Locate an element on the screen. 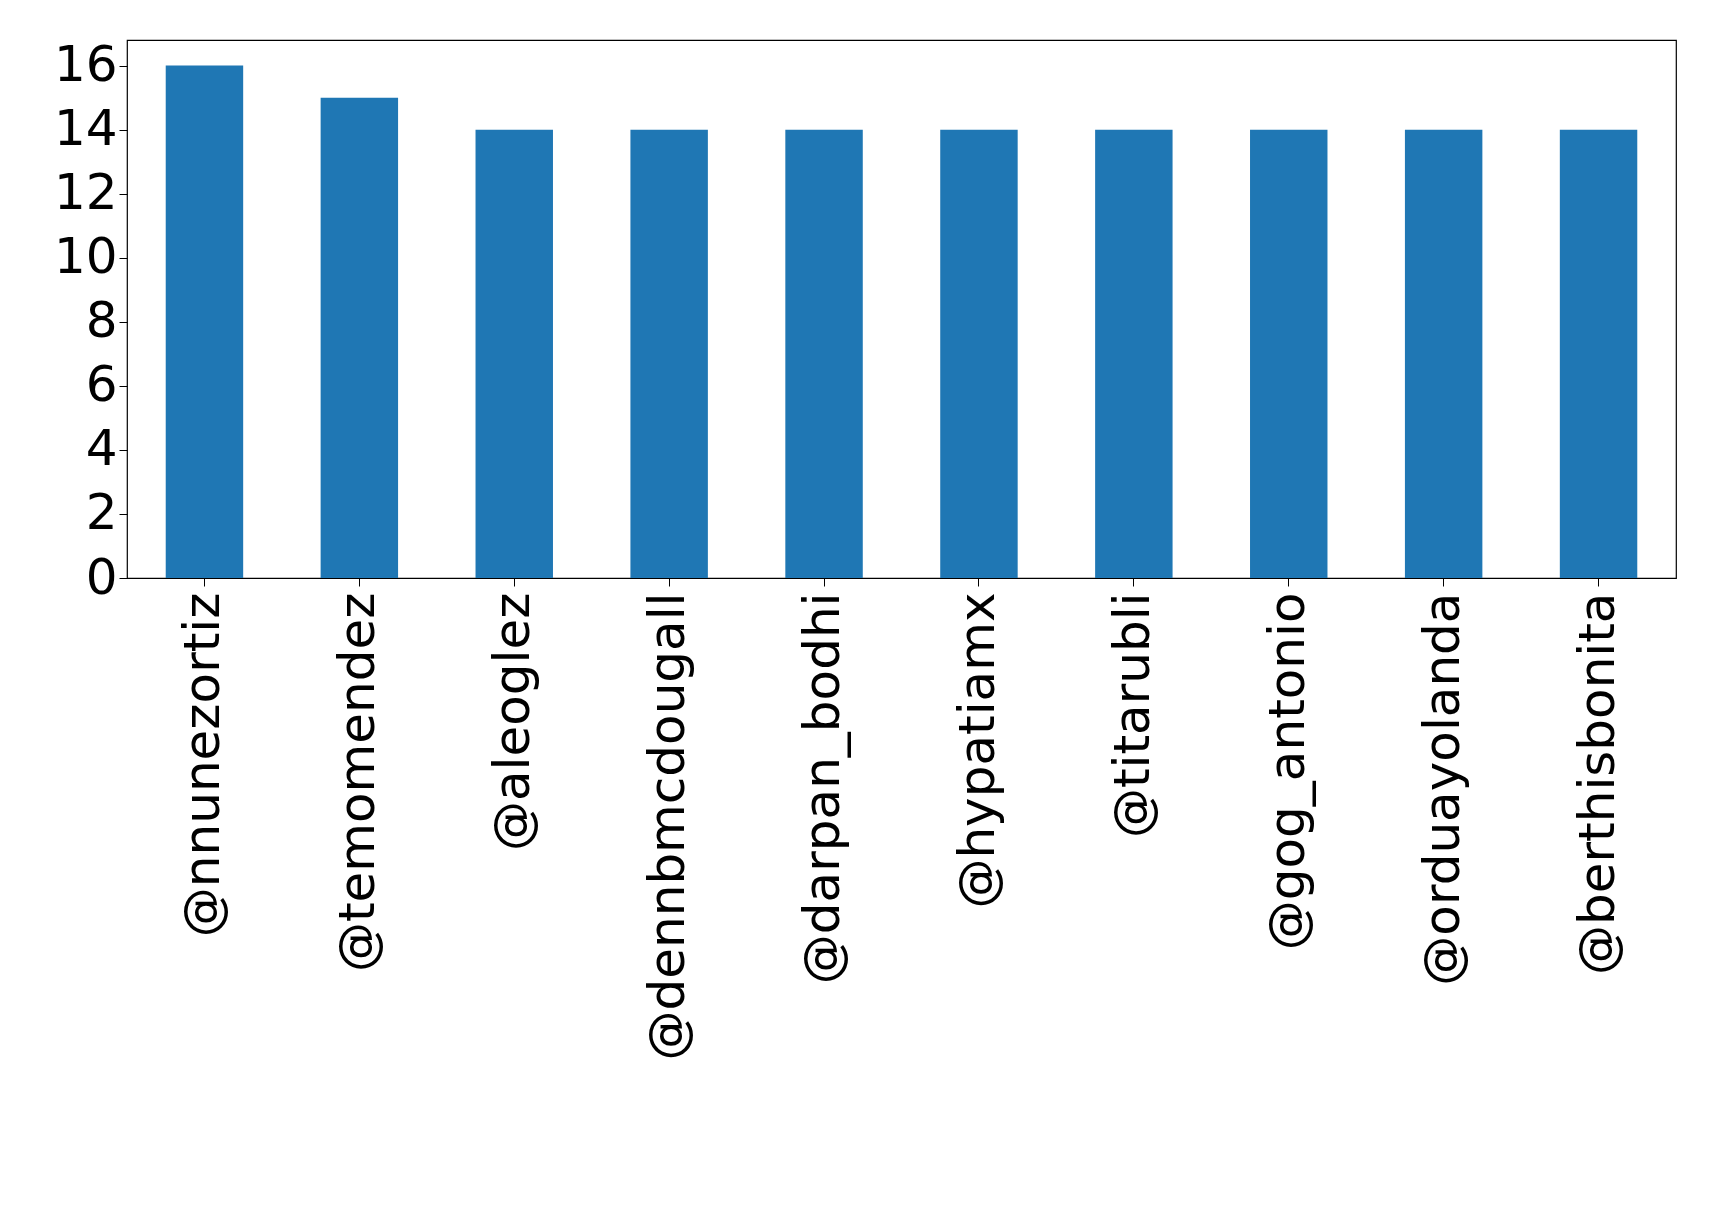 This screenshot has height=1213, width=1719. y-tick-label: 6 is located at coordinates (101, 384).